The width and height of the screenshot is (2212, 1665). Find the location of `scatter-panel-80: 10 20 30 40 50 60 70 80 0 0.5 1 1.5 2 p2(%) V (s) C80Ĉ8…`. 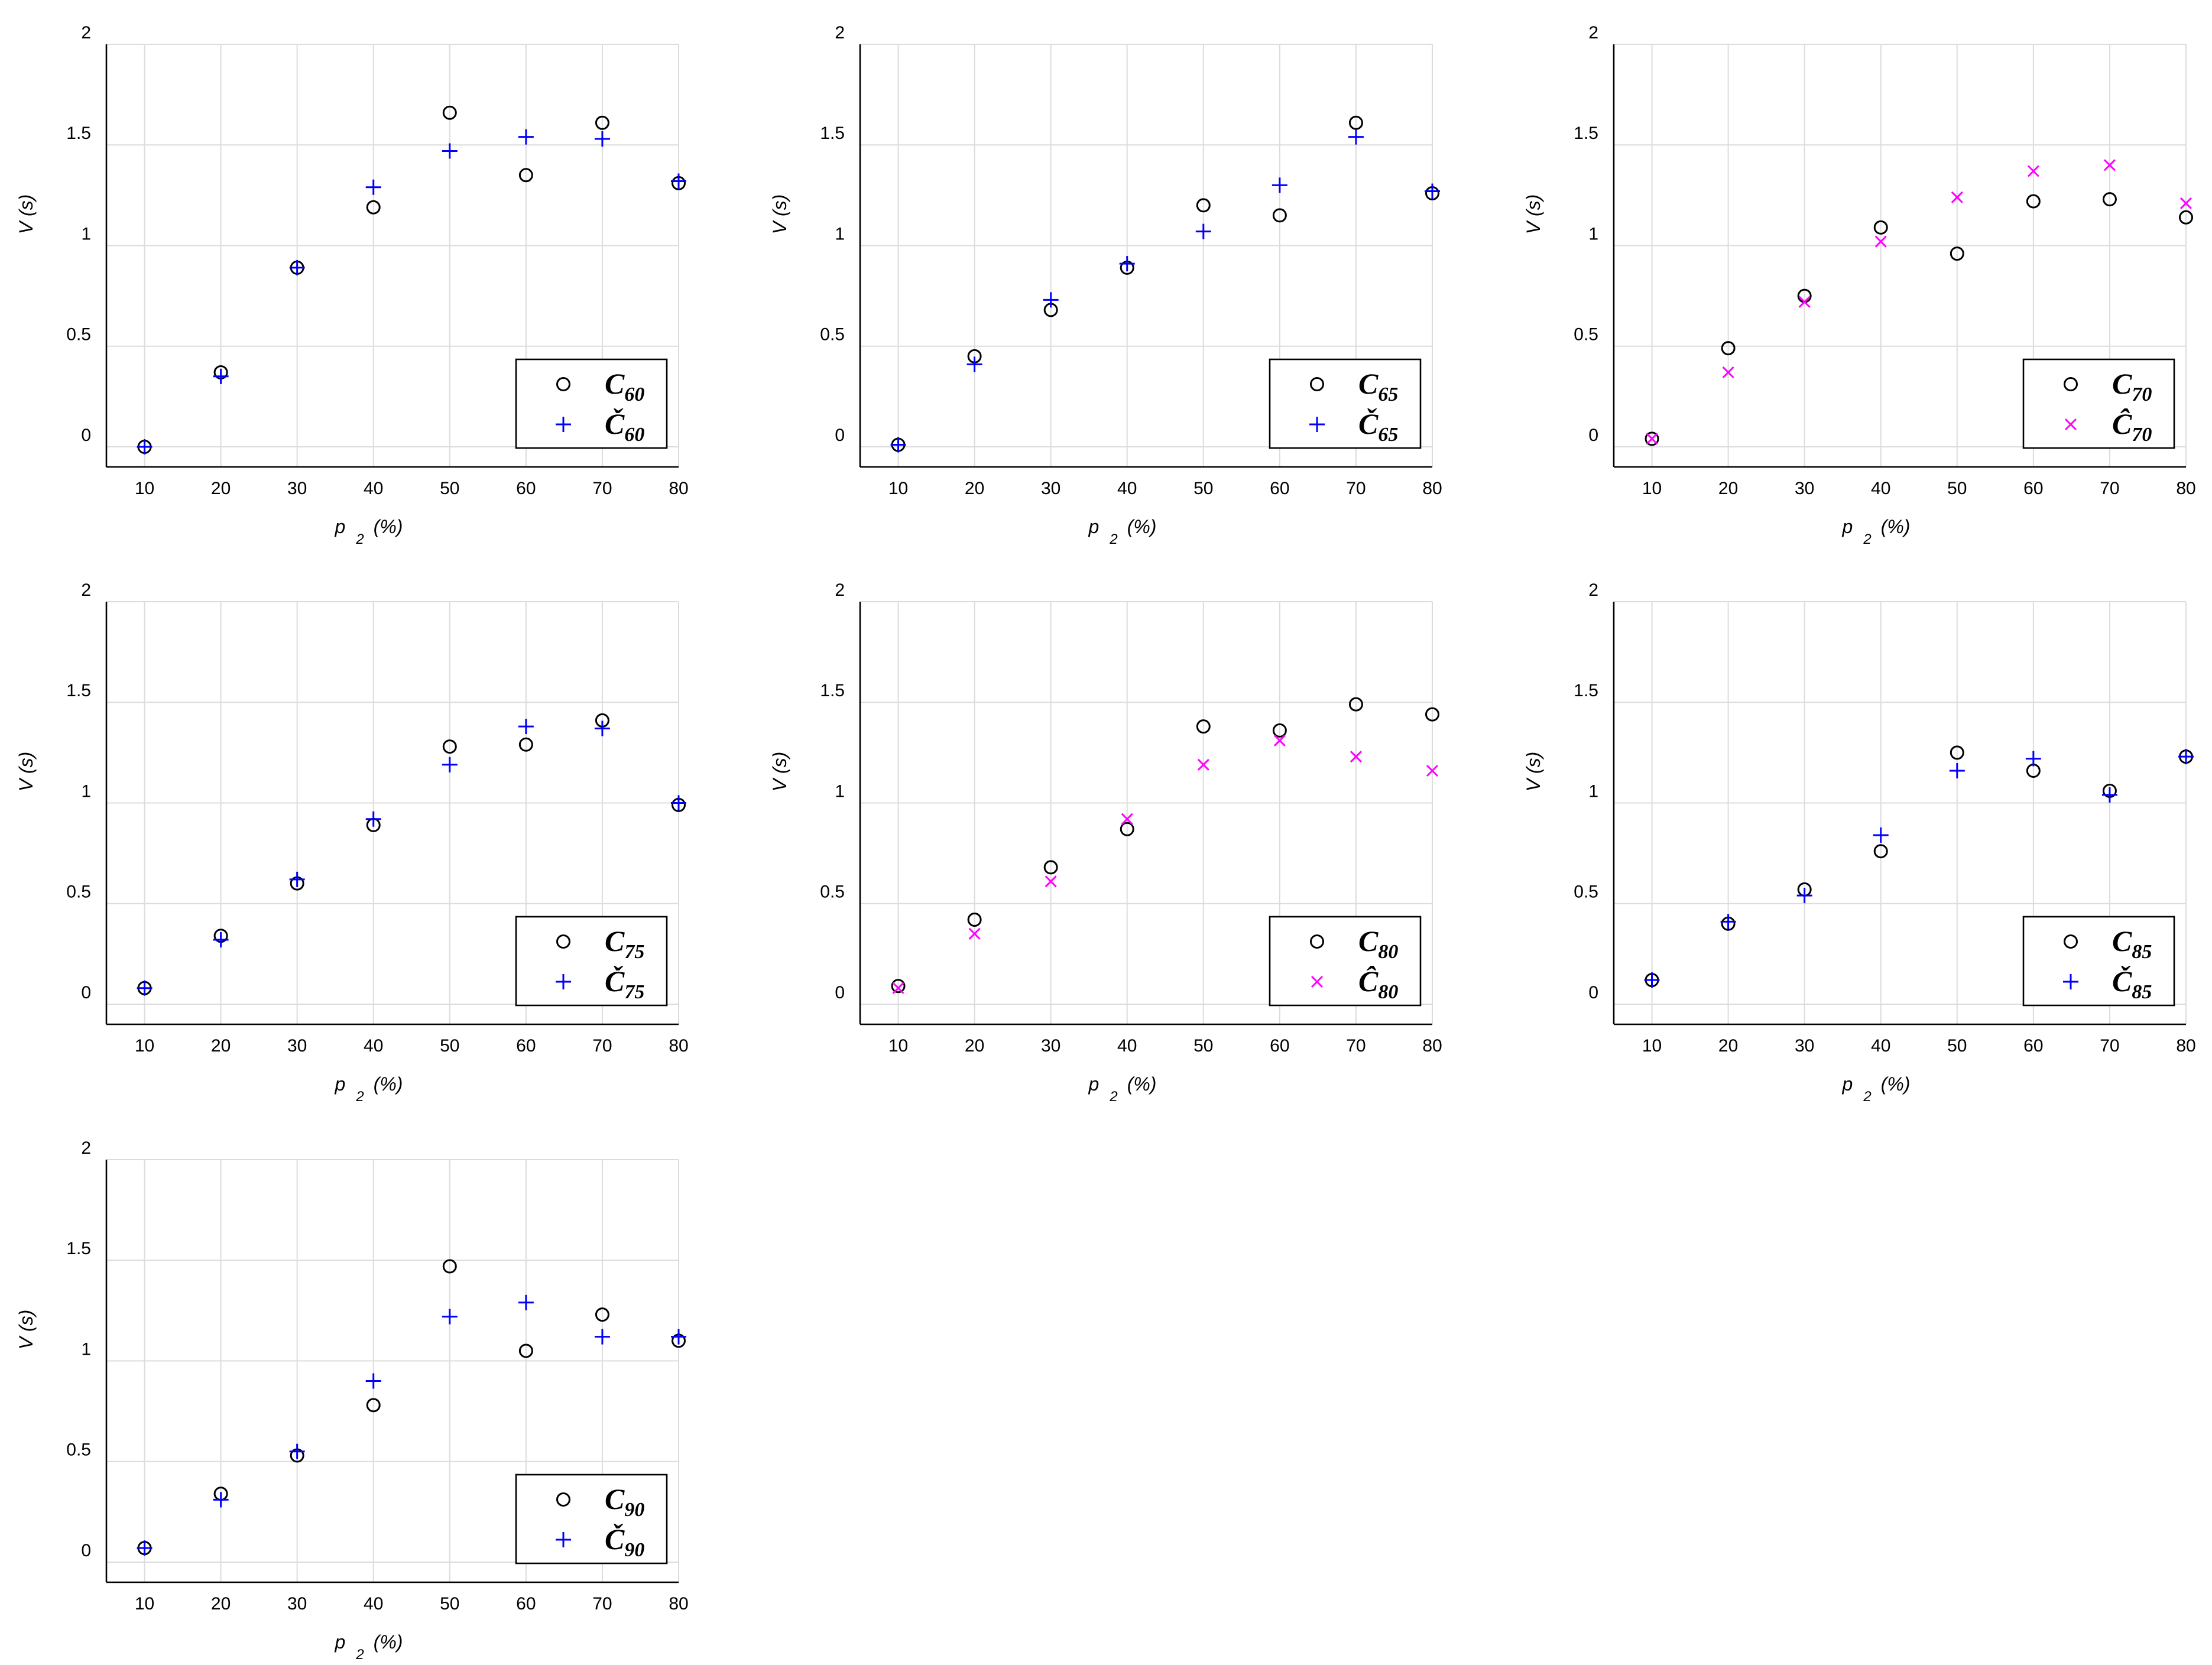

scatter-panel-80: 10 20 30 40 50 60 70 80 0 0.5 1 1.5 2 p2(%) V (s) C80Ĉ8… is located at coordinates (1105, 842).